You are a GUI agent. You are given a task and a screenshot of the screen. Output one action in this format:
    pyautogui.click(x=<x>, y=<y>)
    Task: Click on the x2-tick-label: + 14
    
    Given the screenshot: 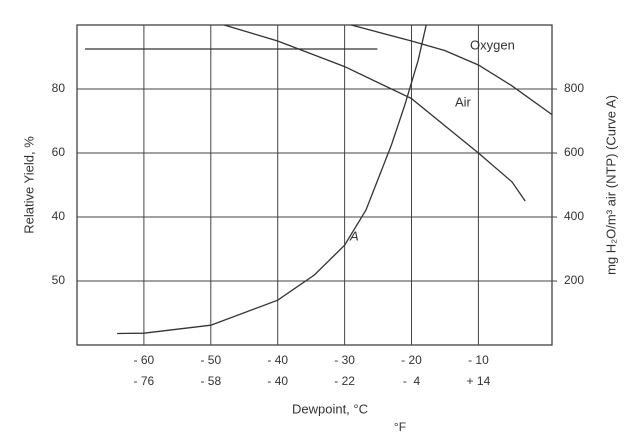 What is the action you would take?
    pyautogui.click(x=479, y=381)
    